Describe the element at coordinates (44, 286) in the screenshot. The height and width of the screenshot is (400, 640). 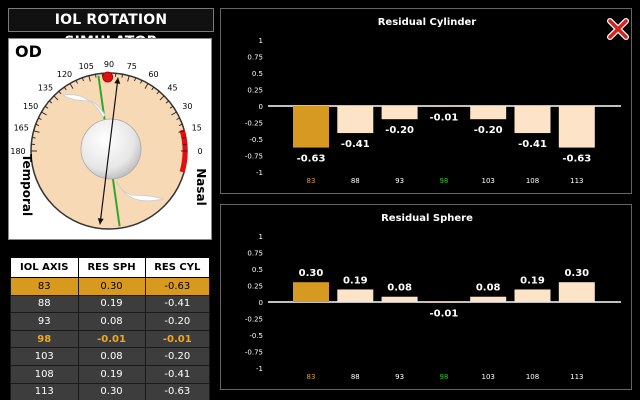
I see `cell-iol-axis: 83` at that location.